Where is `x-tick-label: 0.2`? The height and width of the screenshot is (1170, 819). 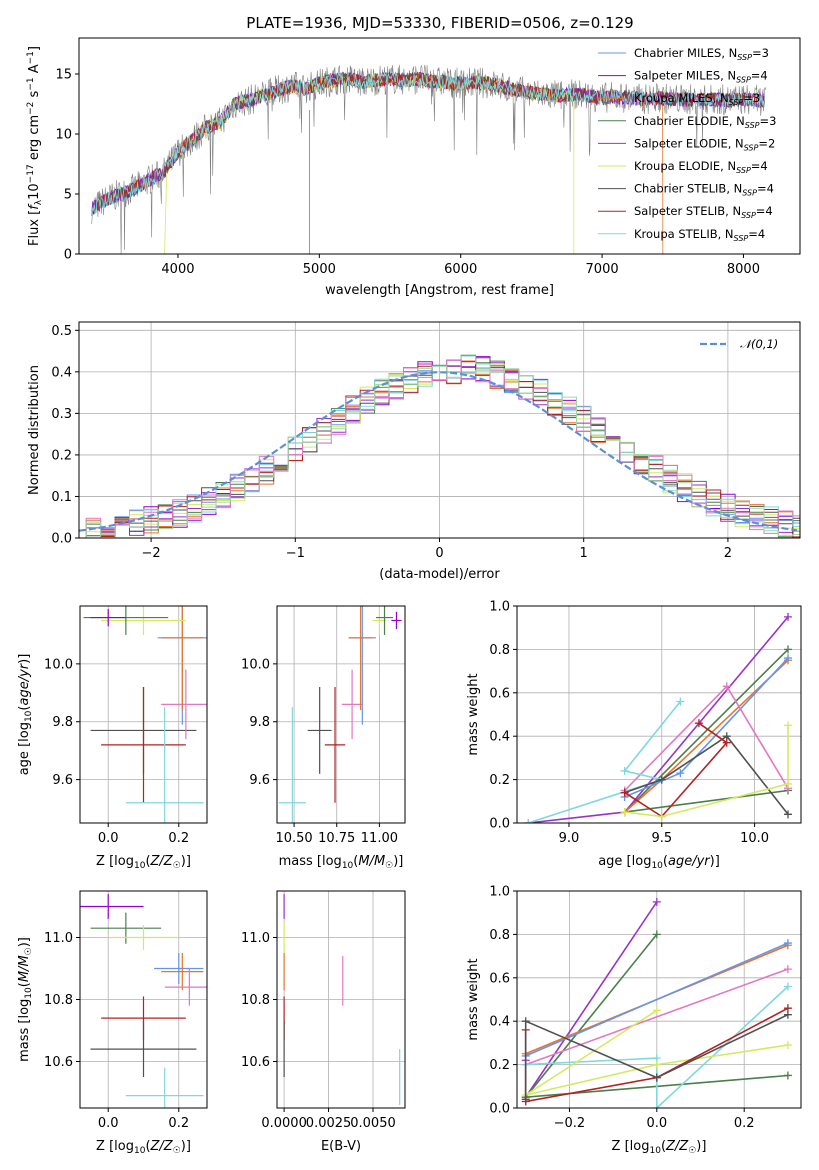
x-tick-label: 0.2 is located at coordinates (744, 1123).